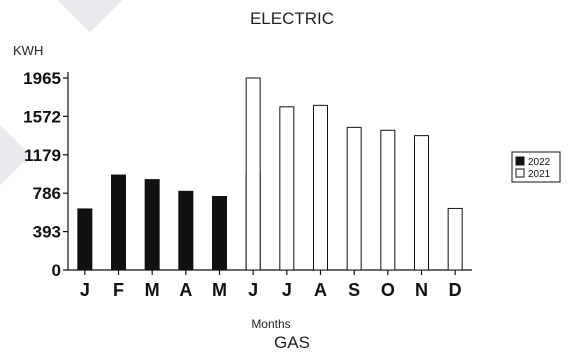 The height and width of the screenshot is (360, 572). I want to click on chart-subtitle: GAS, so click(292, 342).